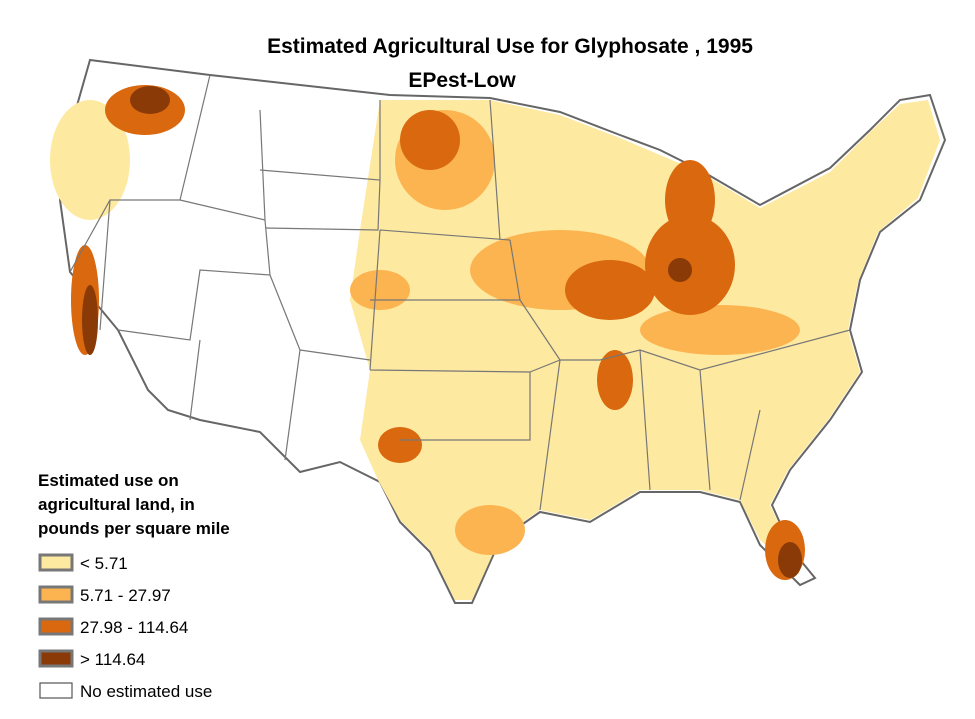  I want to click on map-subtitle: EPest-Low, so click(462, 80).